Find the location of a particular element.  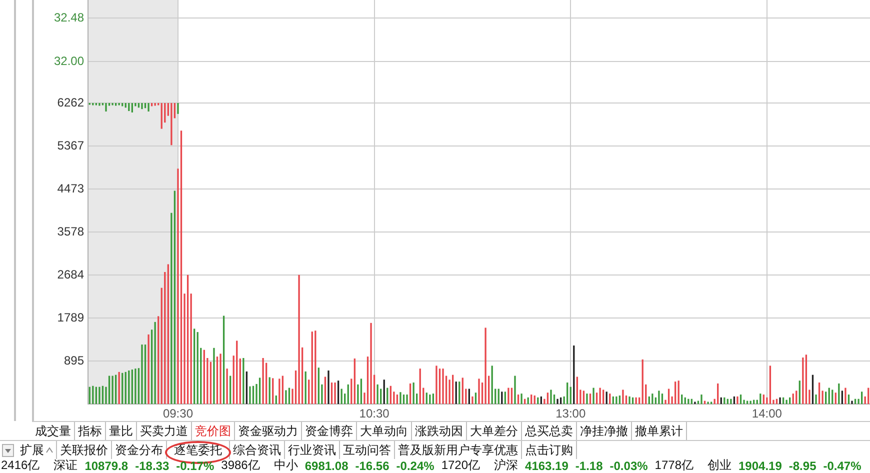

text: 涨跌动因 is located at coordinates (439, 431).